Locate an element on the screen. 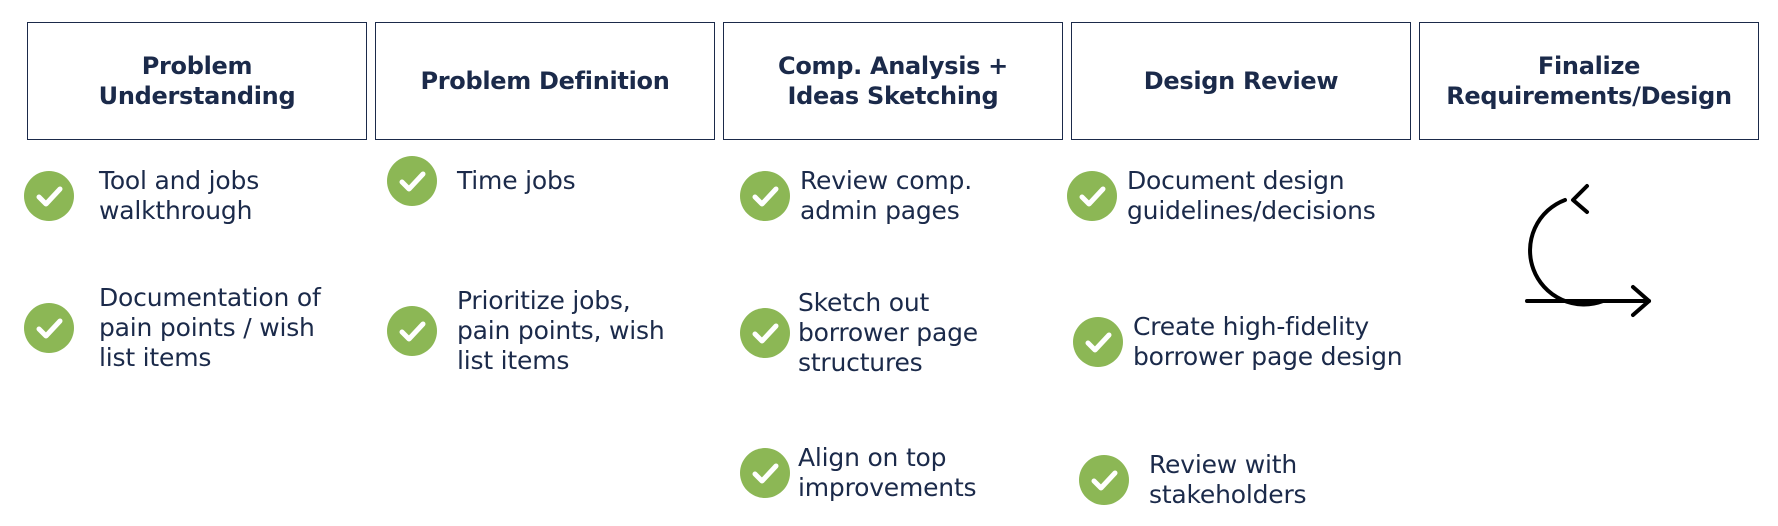 This screenshot has width=1778, height=526. phase-box-design-review: Design Review is located at coordinates (1241, 81).